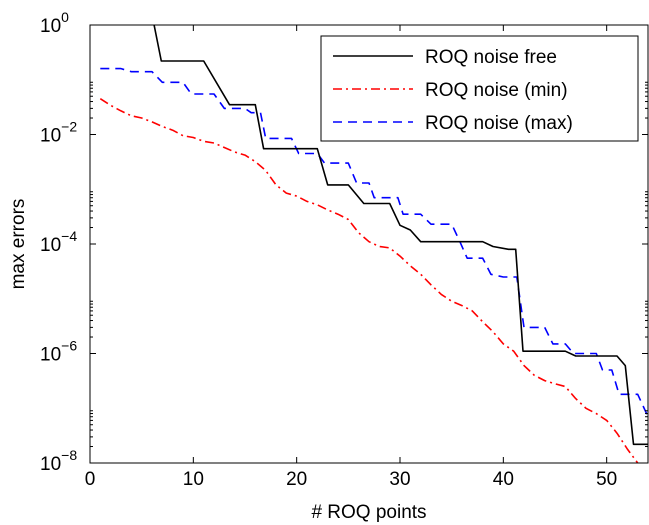 This screenshot has width=649, height=525. I want to click on y-tick-label-group: 10⁻⁶, so click(58, 352).